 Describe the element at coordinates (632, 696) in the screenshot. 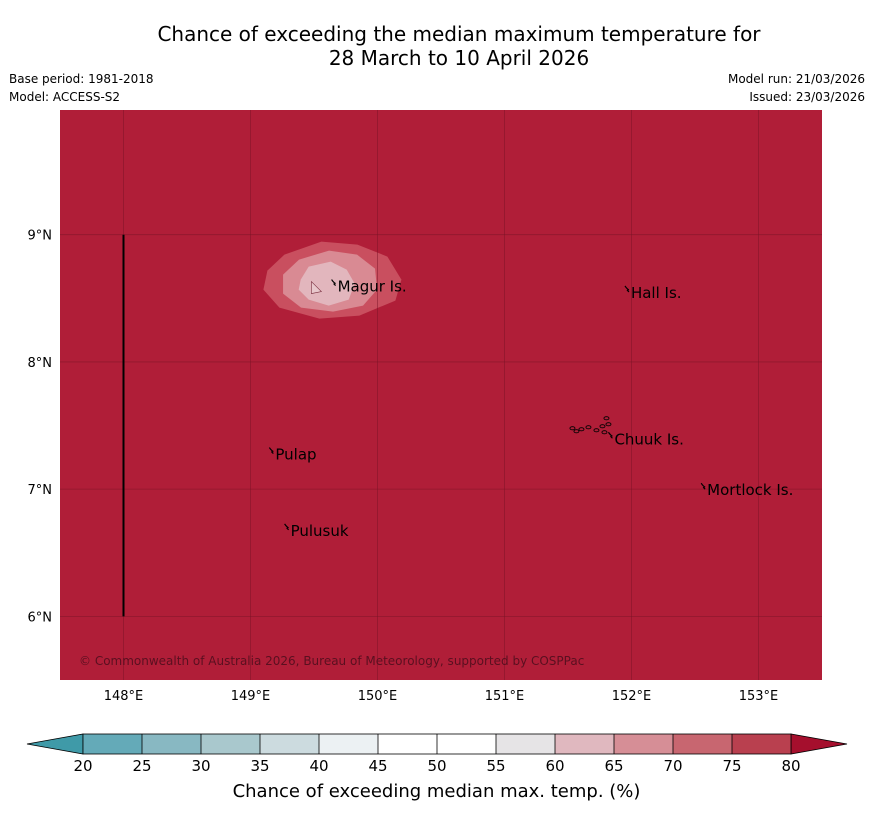

I see `lon-tick-label: 152°E` at that location.